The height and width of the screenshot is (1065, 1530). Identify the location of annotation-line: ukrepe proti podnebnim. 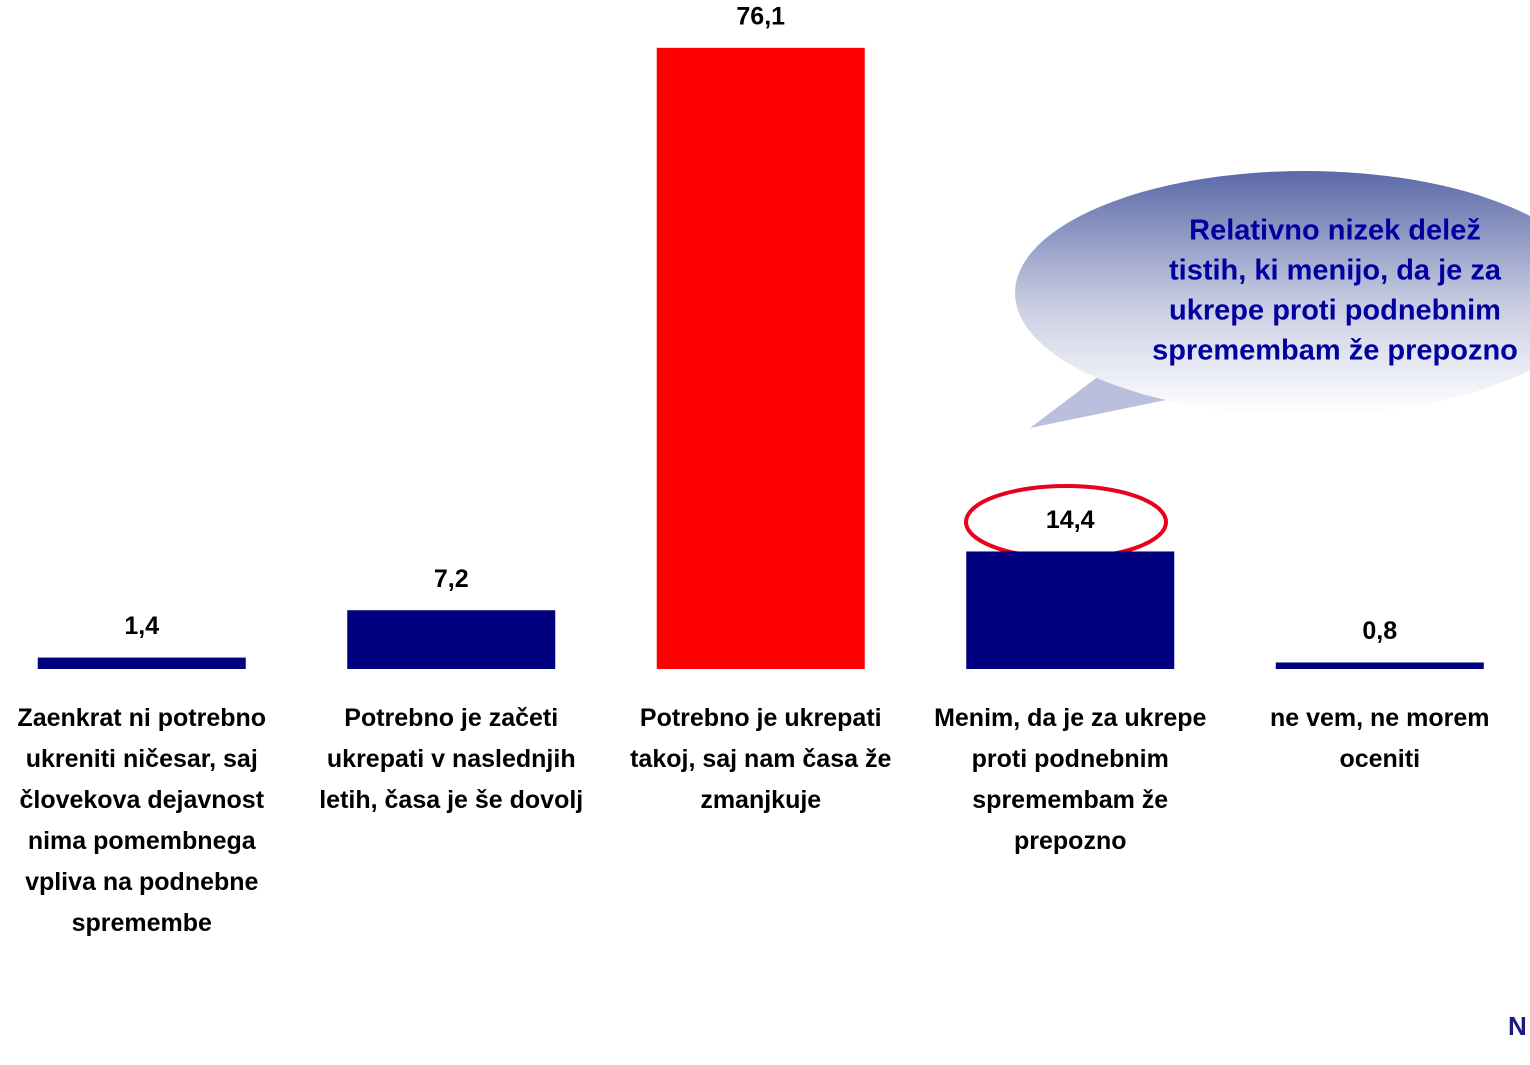
(1335, 311).